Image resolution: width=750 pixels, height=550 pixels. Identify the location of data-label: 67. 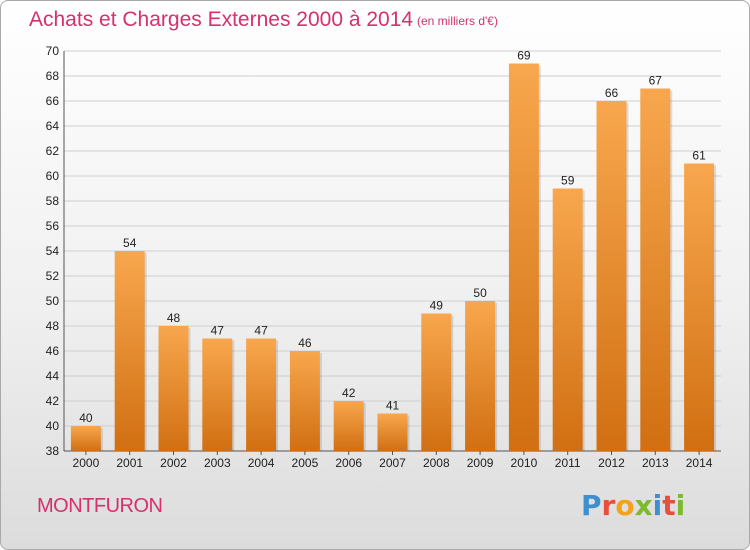
(656, 81).